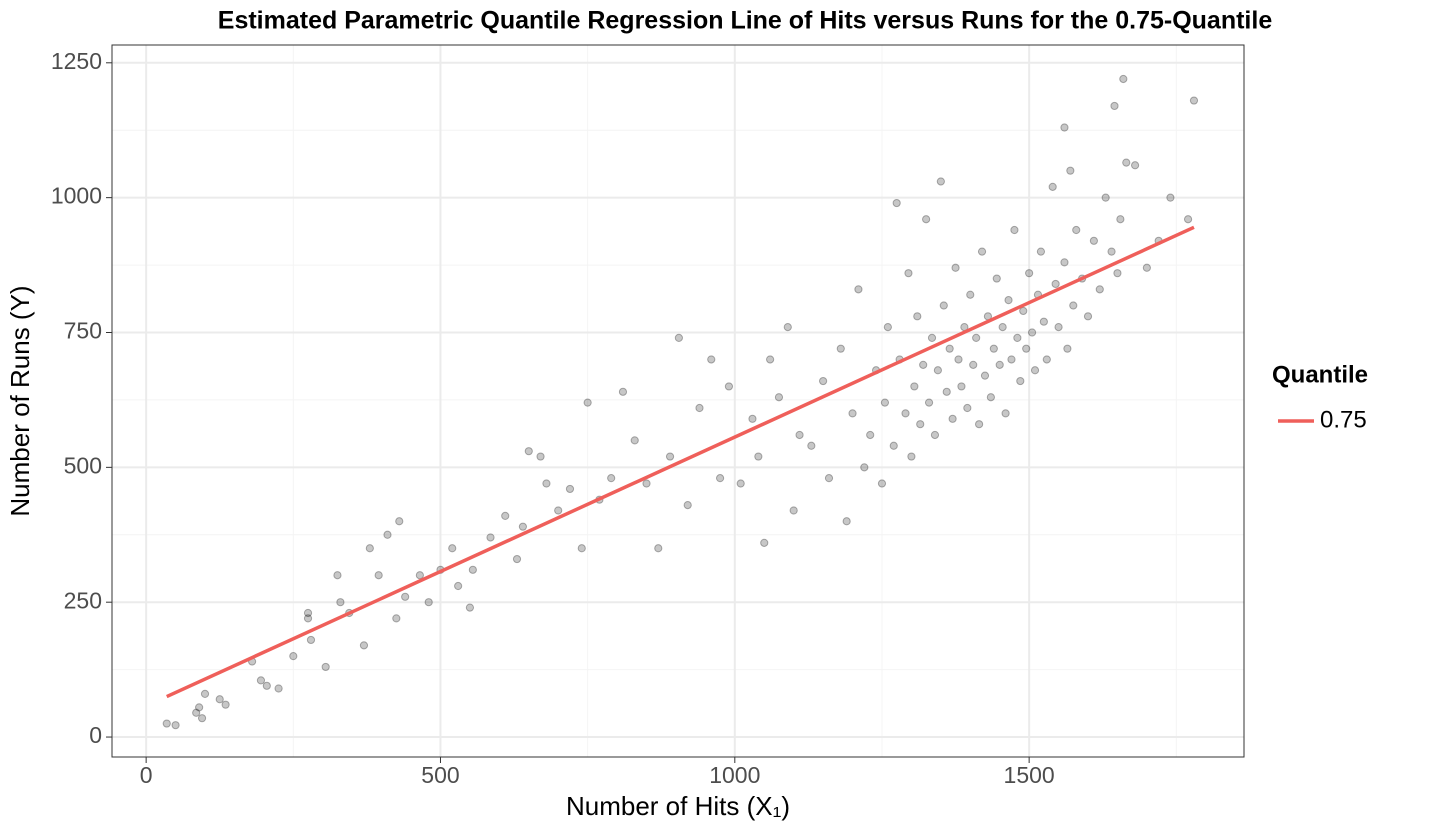  Describe the element at coordinates (678, 806) in the screenshot. I see `x-axis-title: Number of Hits (X₁)` at that location.